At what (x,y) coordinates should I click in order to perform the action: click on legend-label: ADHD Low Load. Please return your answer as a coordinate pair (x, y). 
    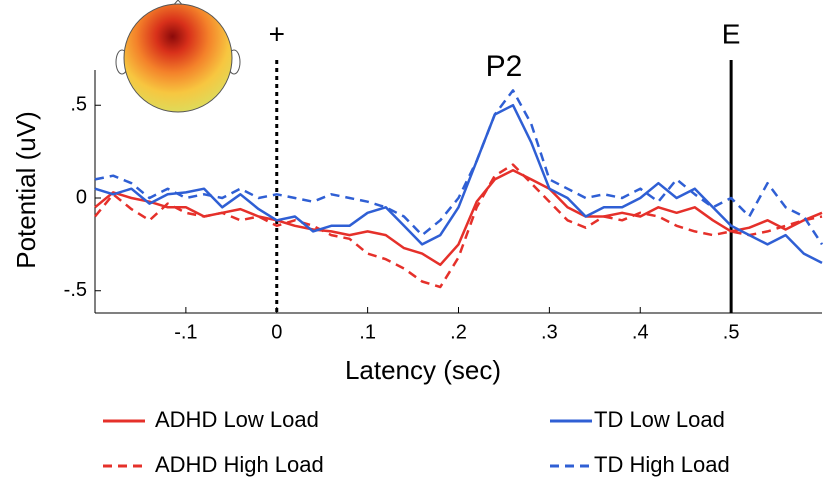
    Looking at the image, I should click on (237, 419).